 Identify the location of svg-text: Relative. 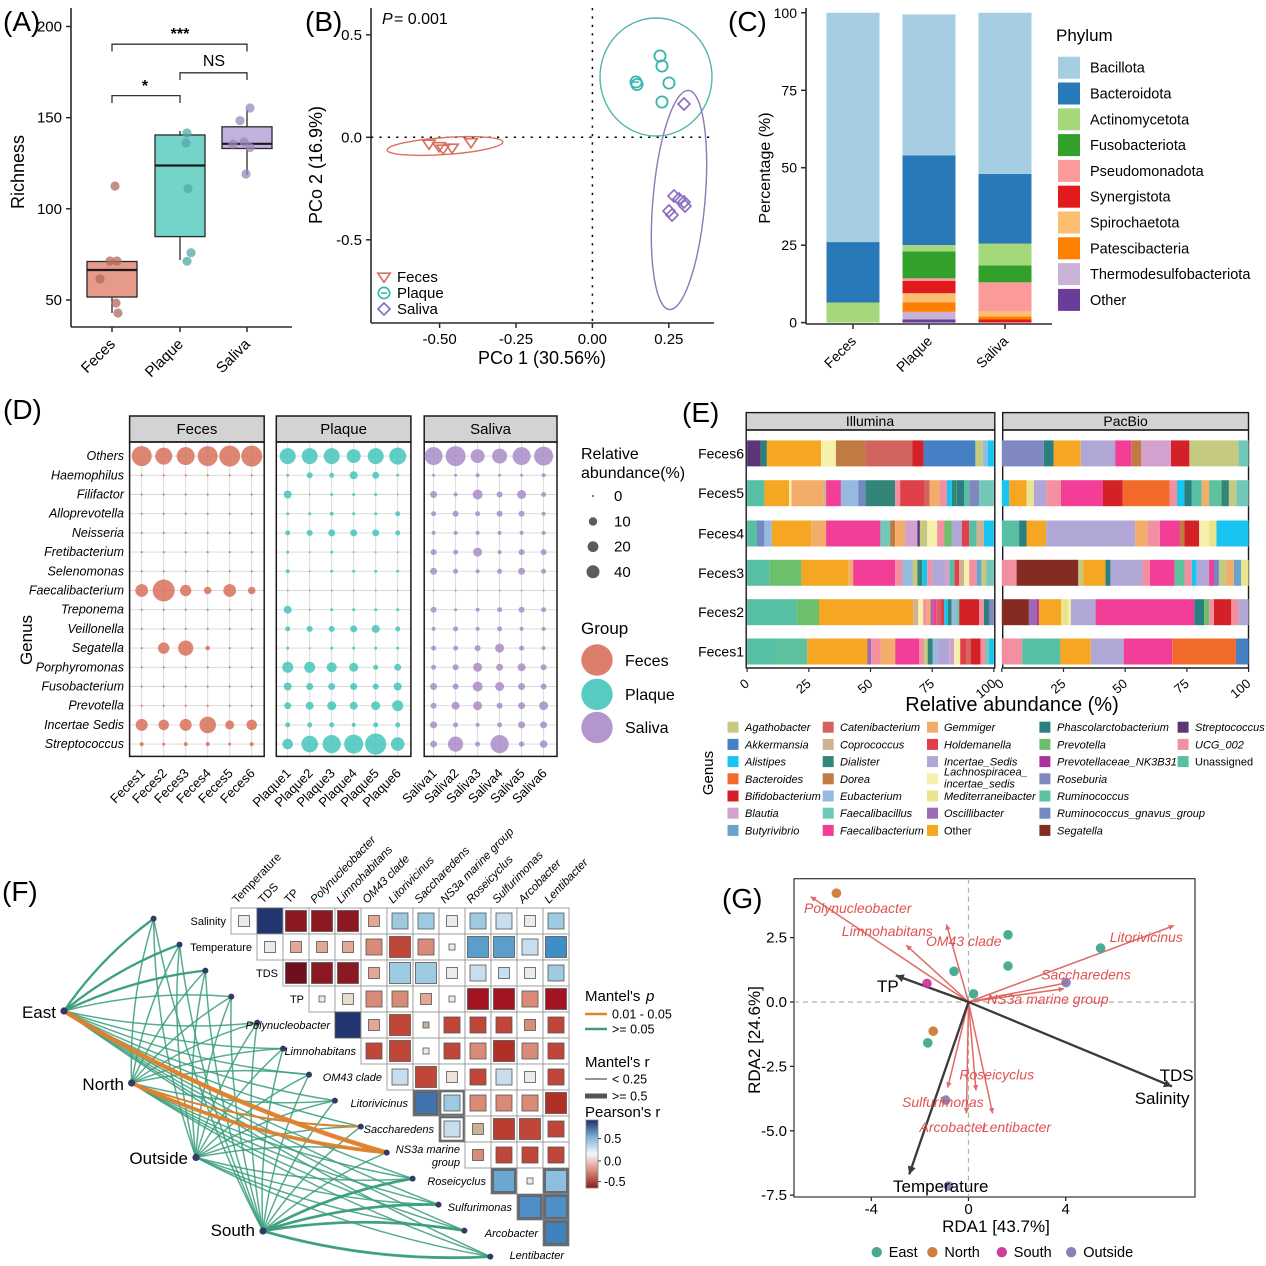
(610, 454).